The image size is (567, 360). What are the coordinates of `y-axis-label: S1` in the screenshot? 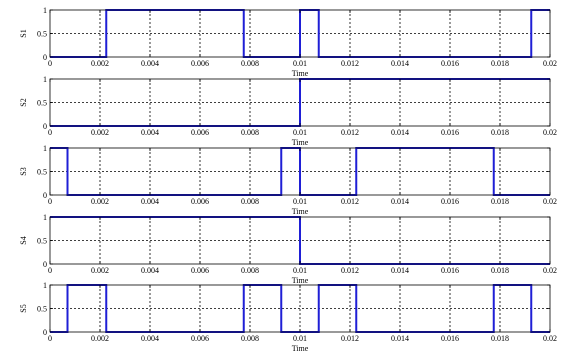 It's located at (23, 33).